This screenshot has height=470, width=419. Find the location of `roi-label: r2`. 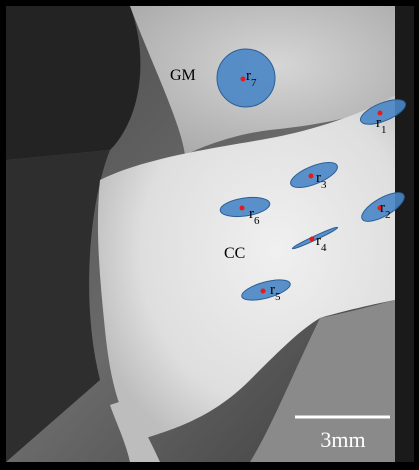

roi-label: r2 is located at coordinates (385, 210).